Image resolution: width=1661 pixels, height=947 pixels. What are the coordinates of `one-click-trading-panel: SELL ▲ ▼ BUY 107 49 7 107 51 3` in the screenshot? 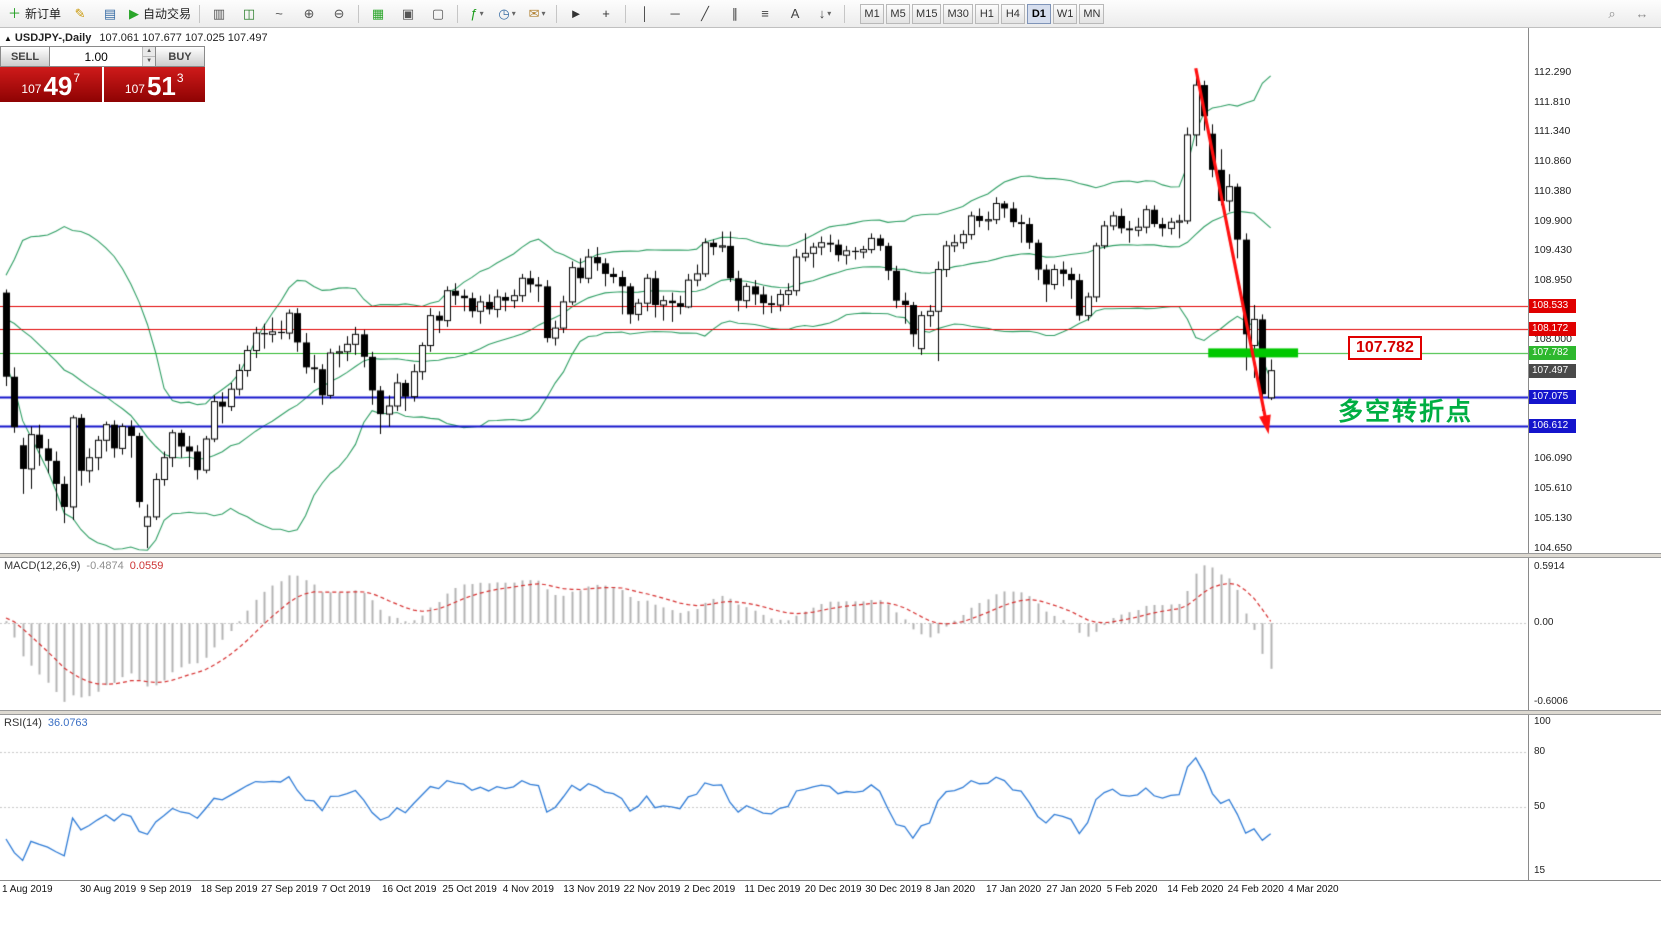 It's located at (102, 74).